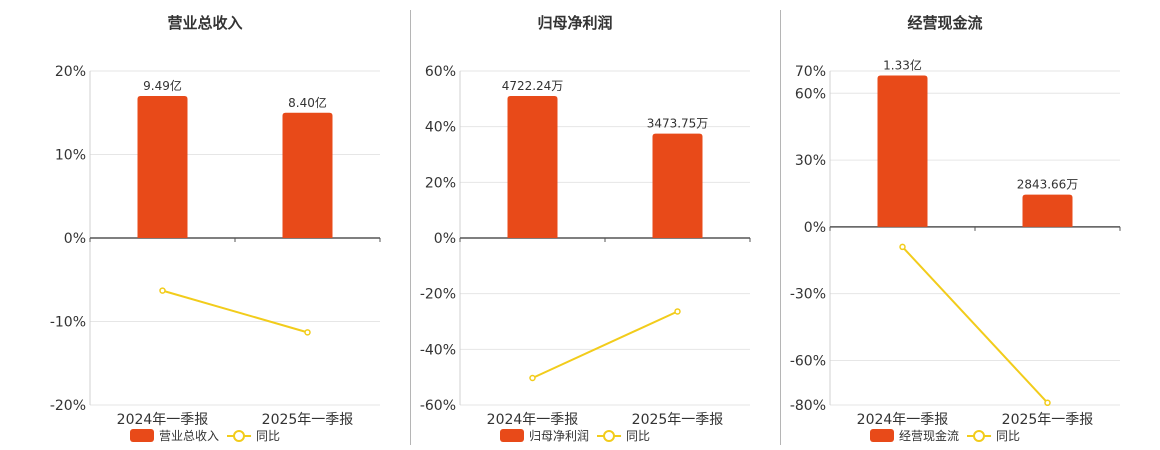 The width and height of the screenshot is (1160, 450). I want to click on bar-value-label: 1.33亿, so click(902, 64).